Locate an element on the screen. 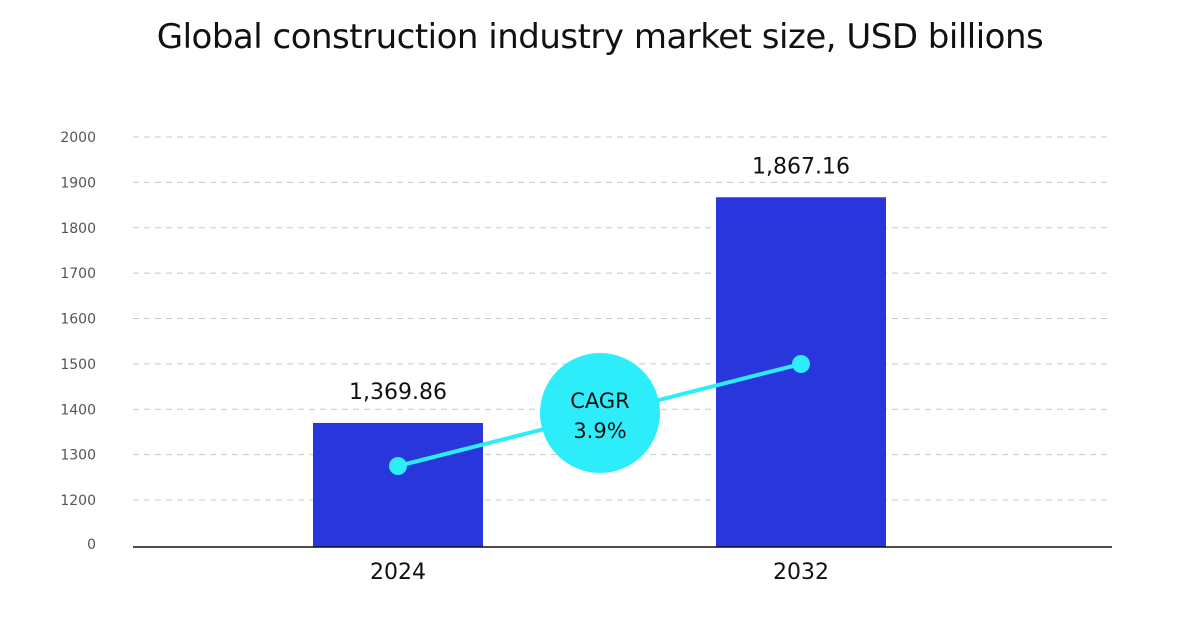 The height and width of the screenshot is (630, 1200). cagr-annotation: CAGR 3.9% is located at coordinates (599, 414).